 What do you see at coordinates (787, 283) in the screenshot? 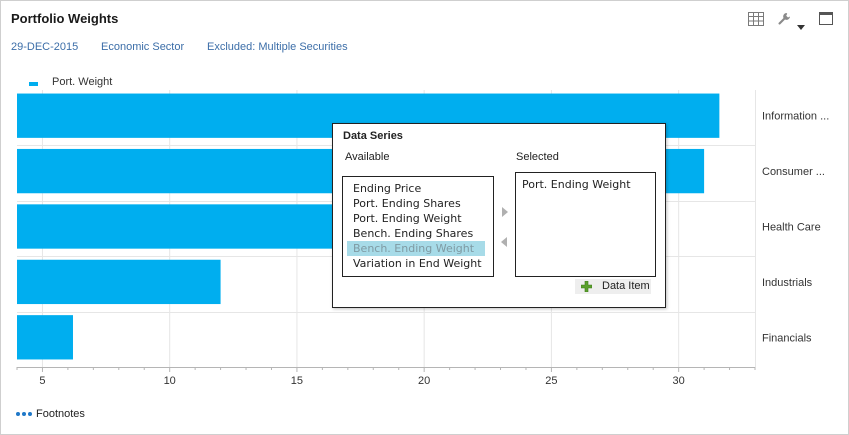
I see `category-label: Industrials` at bounding box center [787, 283].